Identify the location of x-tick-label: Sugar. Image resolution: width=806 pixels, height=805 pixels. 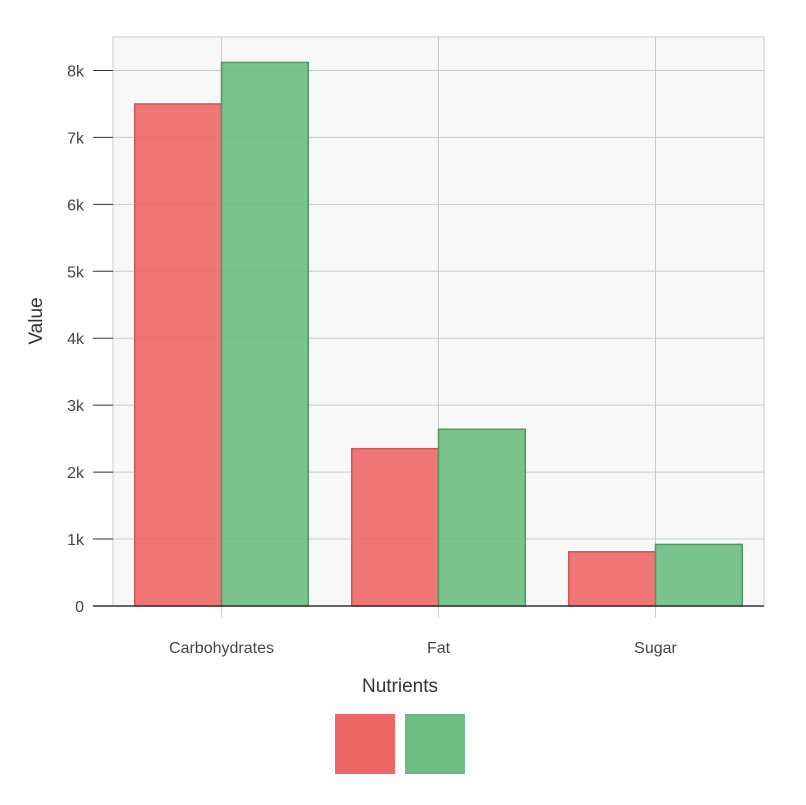
(655, 648).